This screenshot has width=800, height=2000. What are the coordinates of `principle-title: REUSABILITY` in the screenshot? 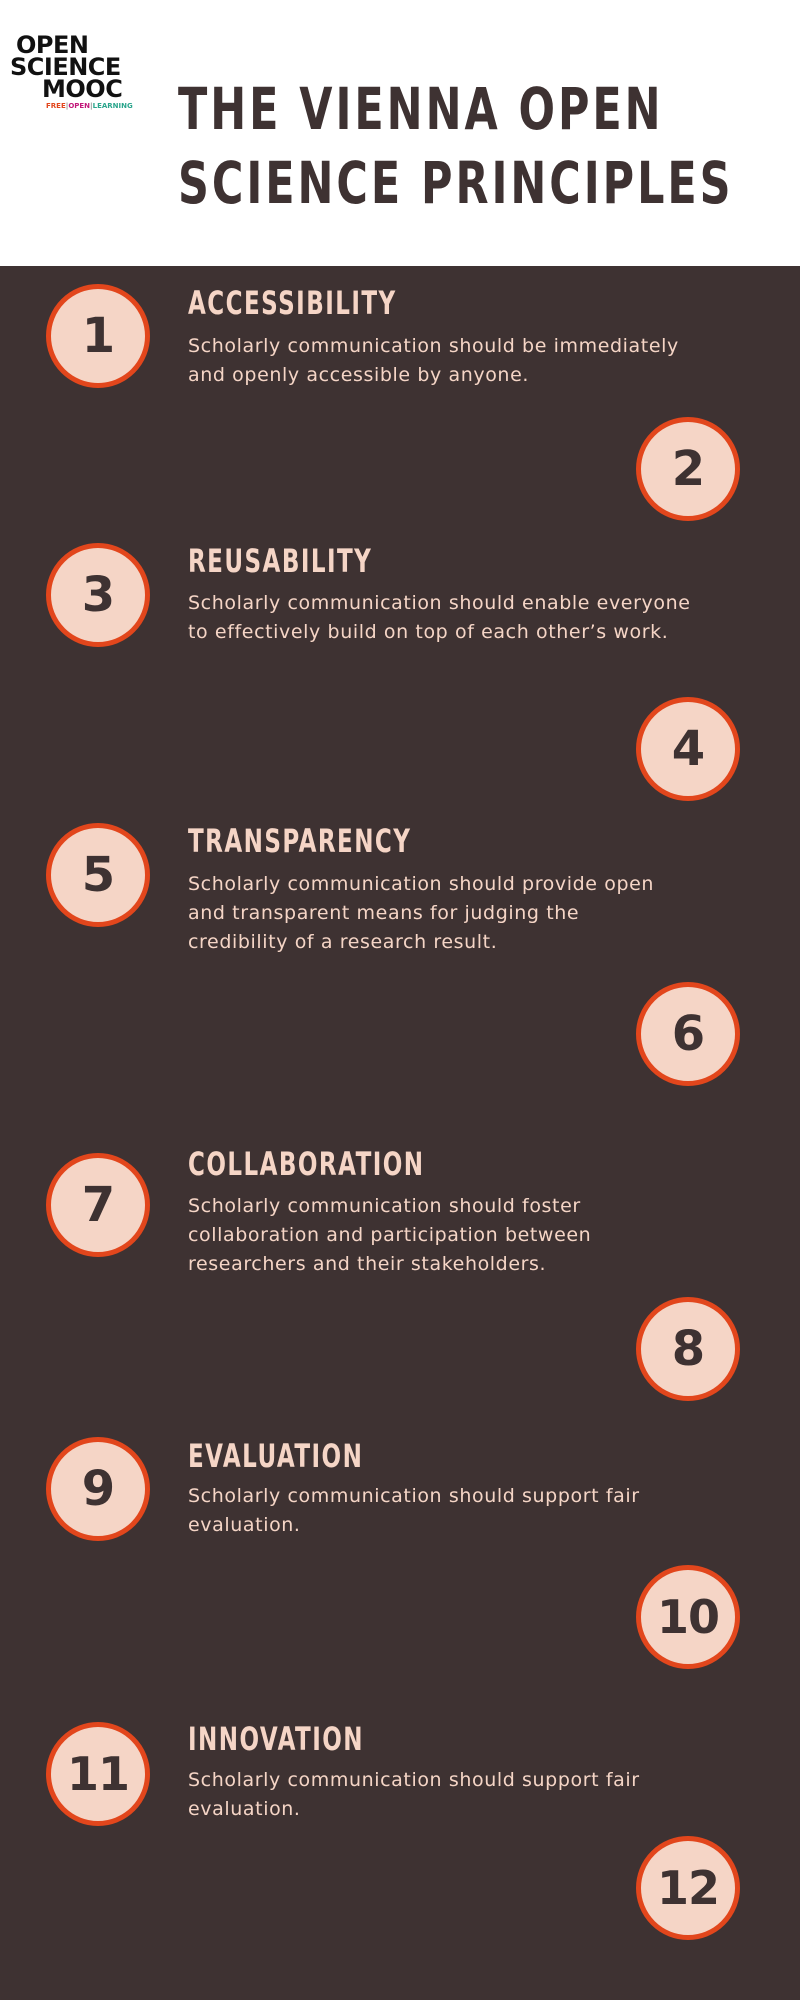 It's located at (280, 561).